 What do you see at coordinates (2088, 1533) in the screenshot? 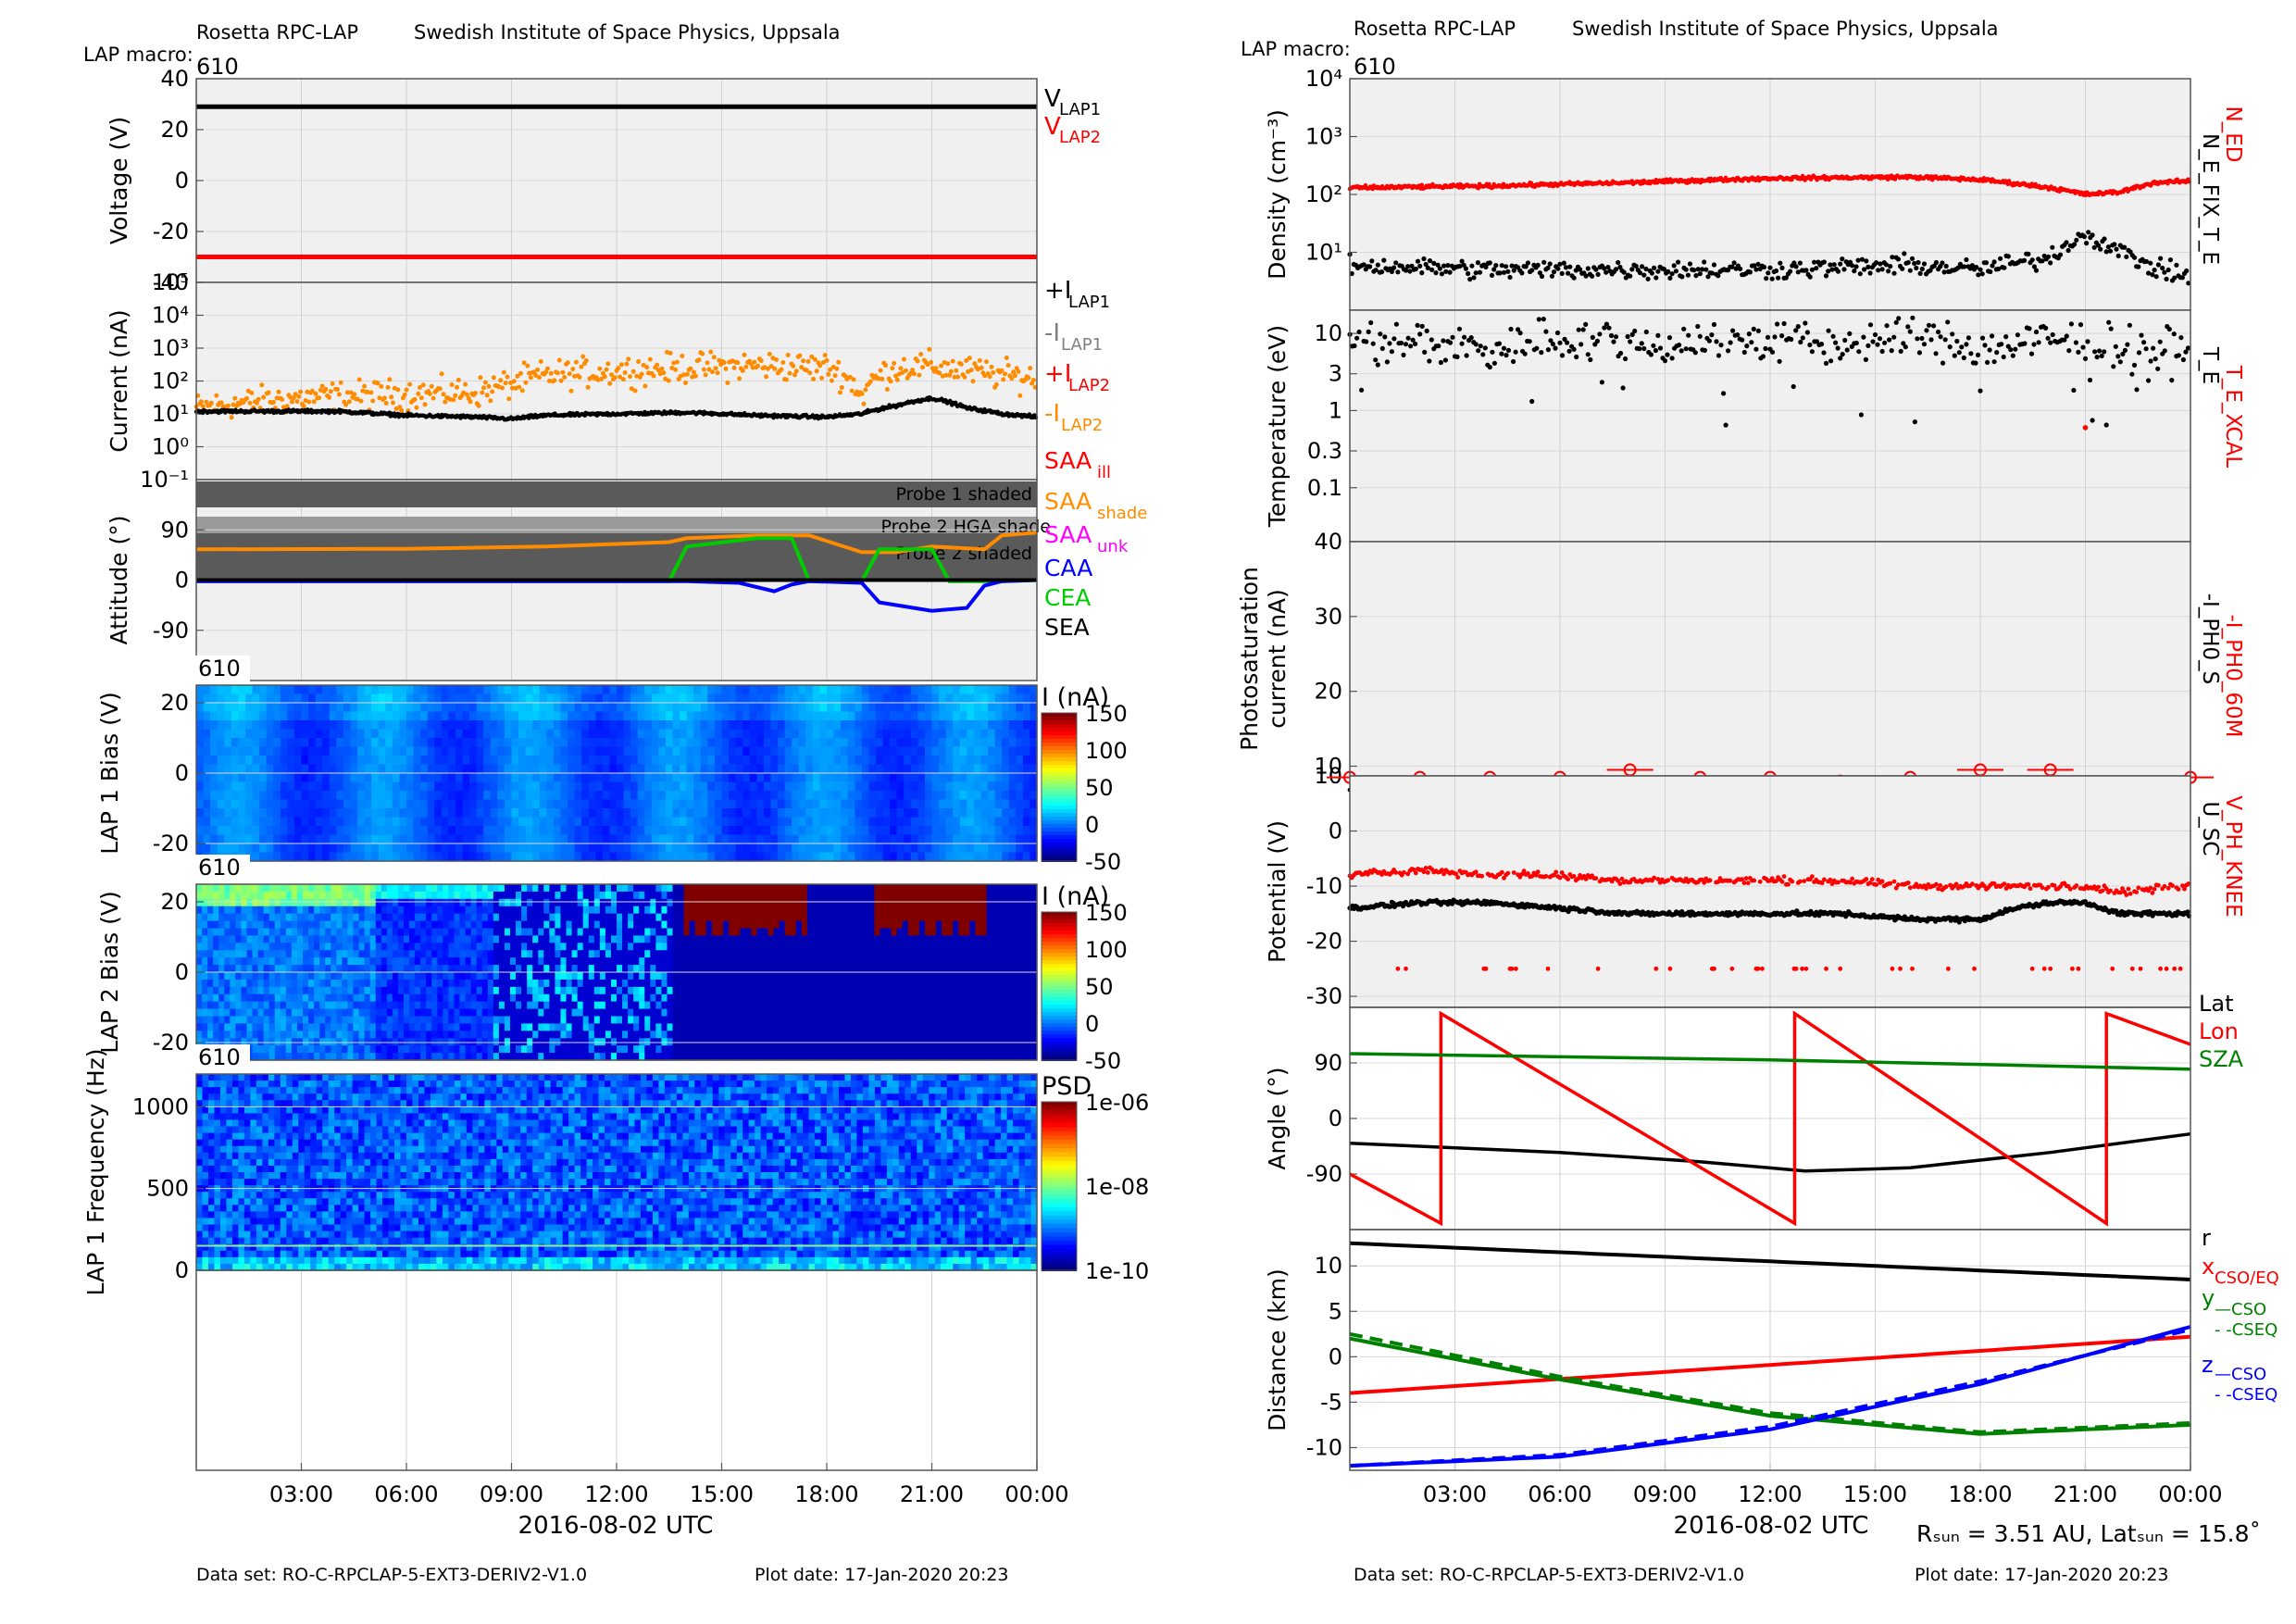
I see `footer-rsun: Rₛᵤₙ = 3.51 AU, Latₛᵤₙ = 15.8˚` at bounding box center [2088, 1533].